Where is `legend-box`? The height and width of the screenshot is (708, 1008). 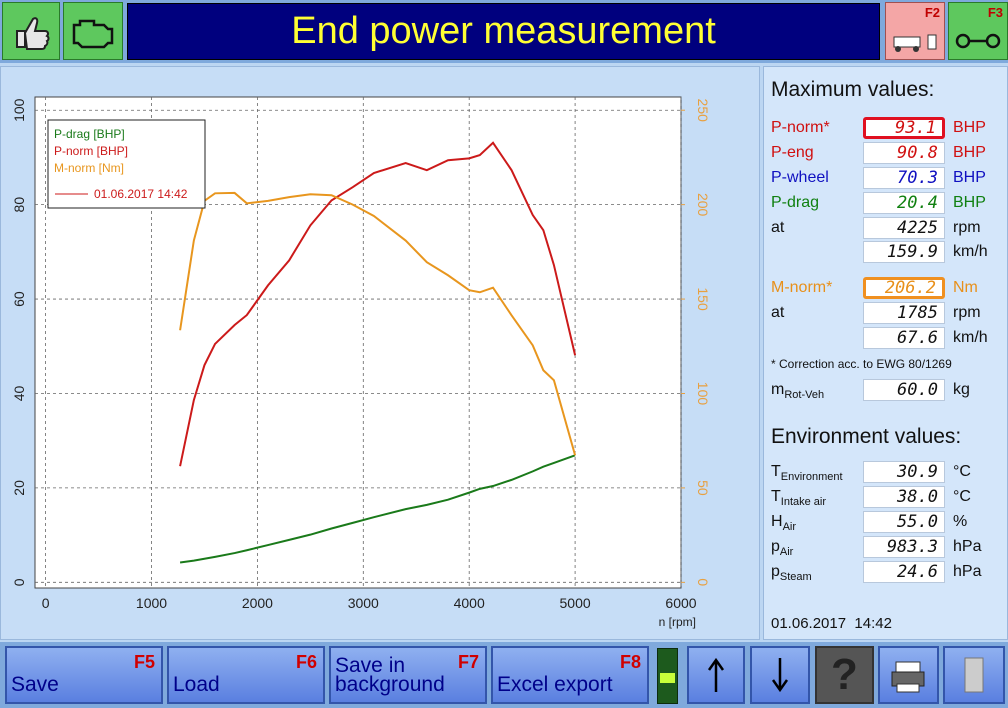 legend-box is located at coordinates (126, 164).